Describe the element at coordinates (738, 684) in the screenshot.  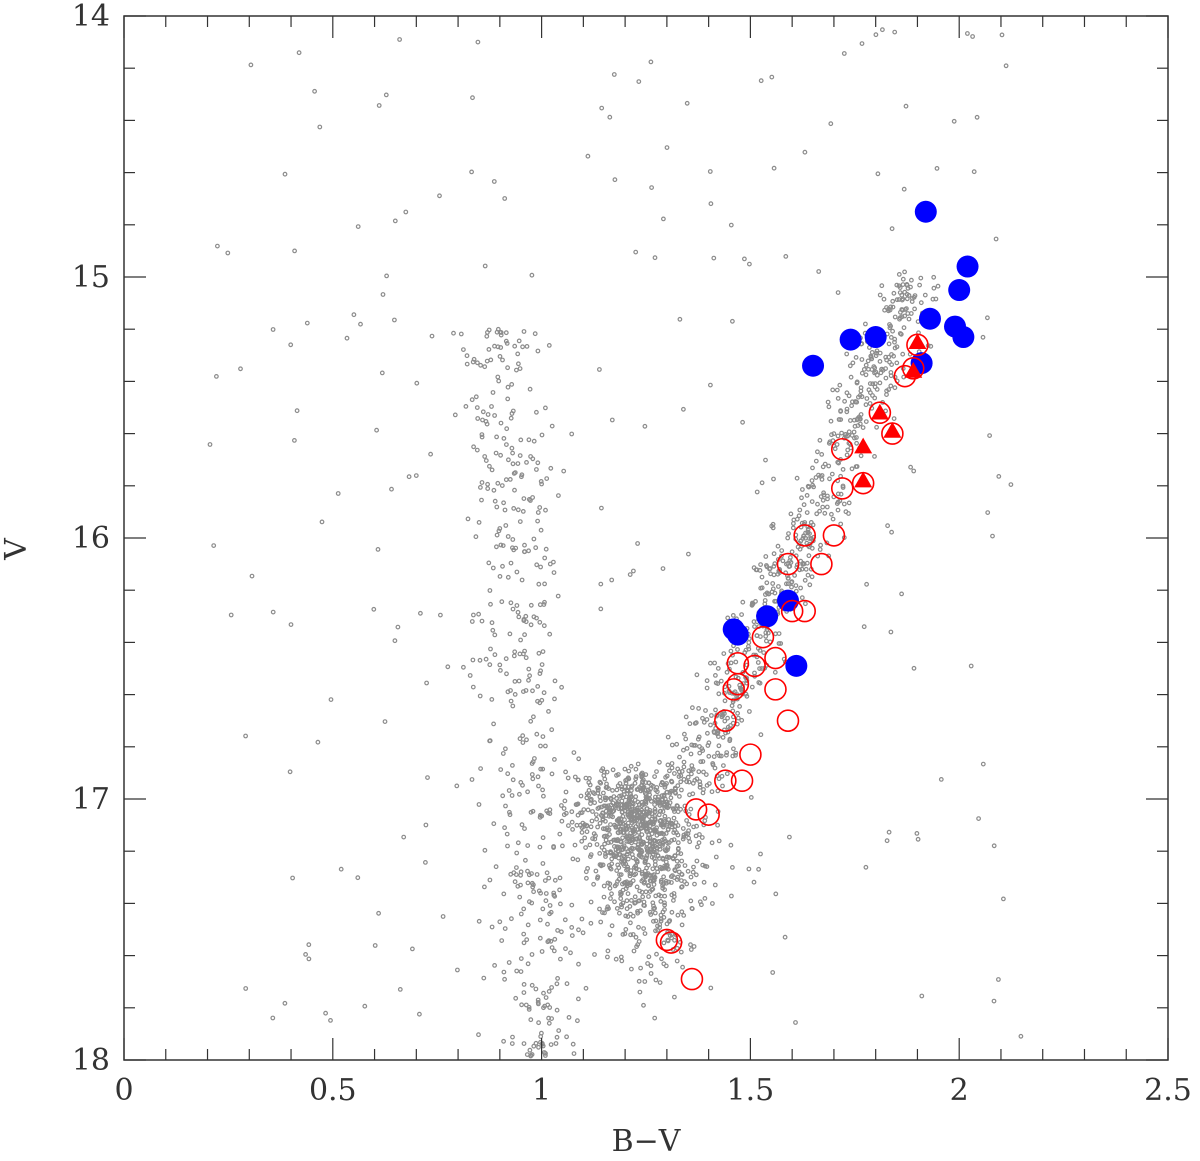
I see `red-open-circle-point` at that location.